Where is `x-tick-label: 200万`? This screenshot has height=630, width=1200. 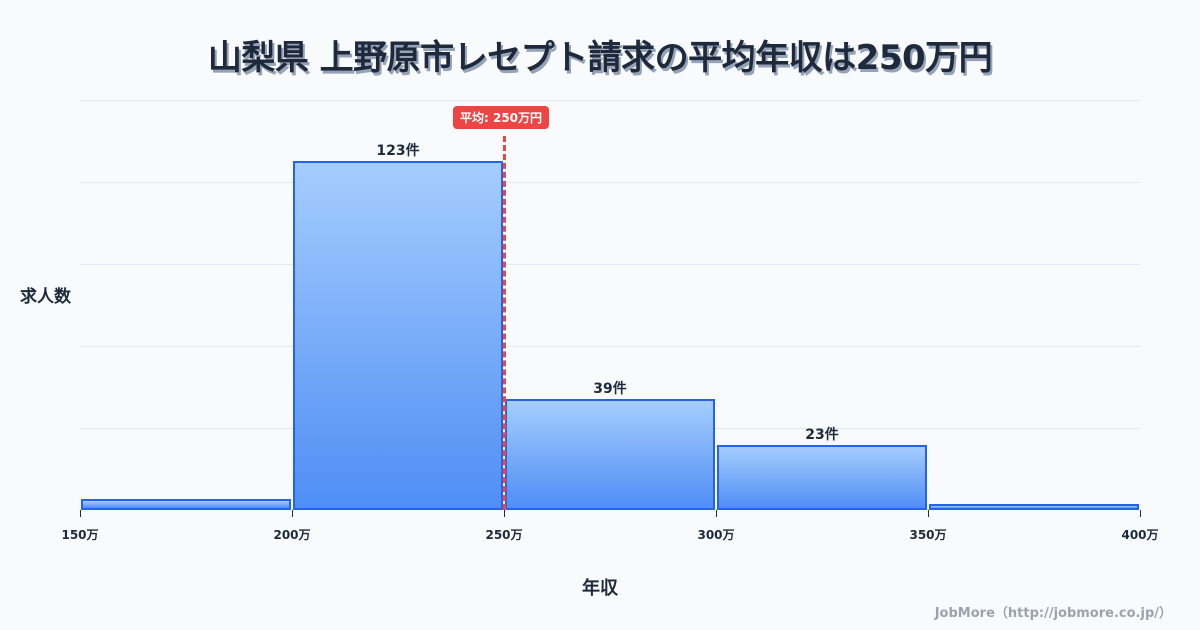 x-tick-label: 200万 is located at coordinates (292, 535).